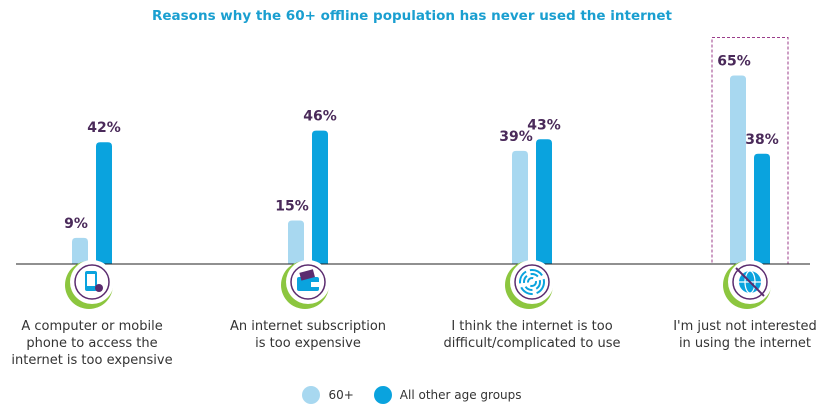 The height and width of the screenshot is (410, 824). I want to click on highlight-box, so click(750, 151).